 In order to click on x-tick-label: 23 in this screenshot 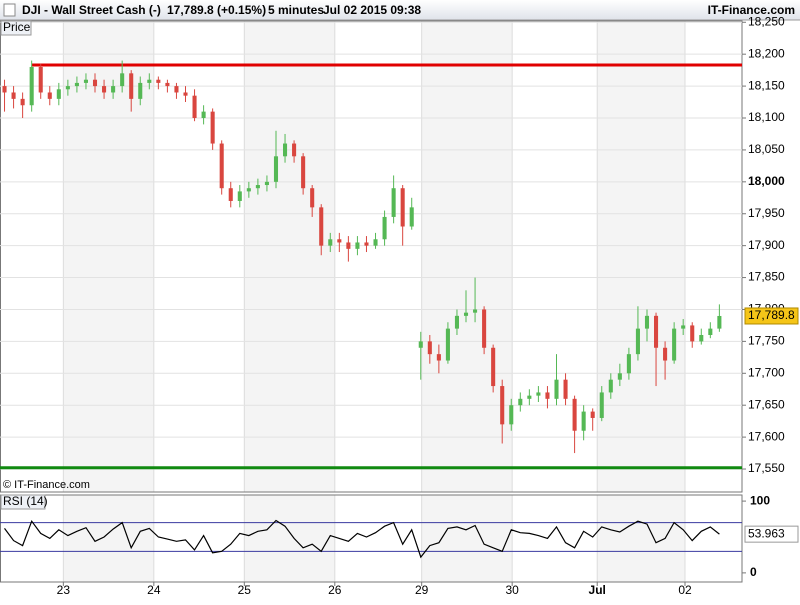, I will do `click(64, 590)`.